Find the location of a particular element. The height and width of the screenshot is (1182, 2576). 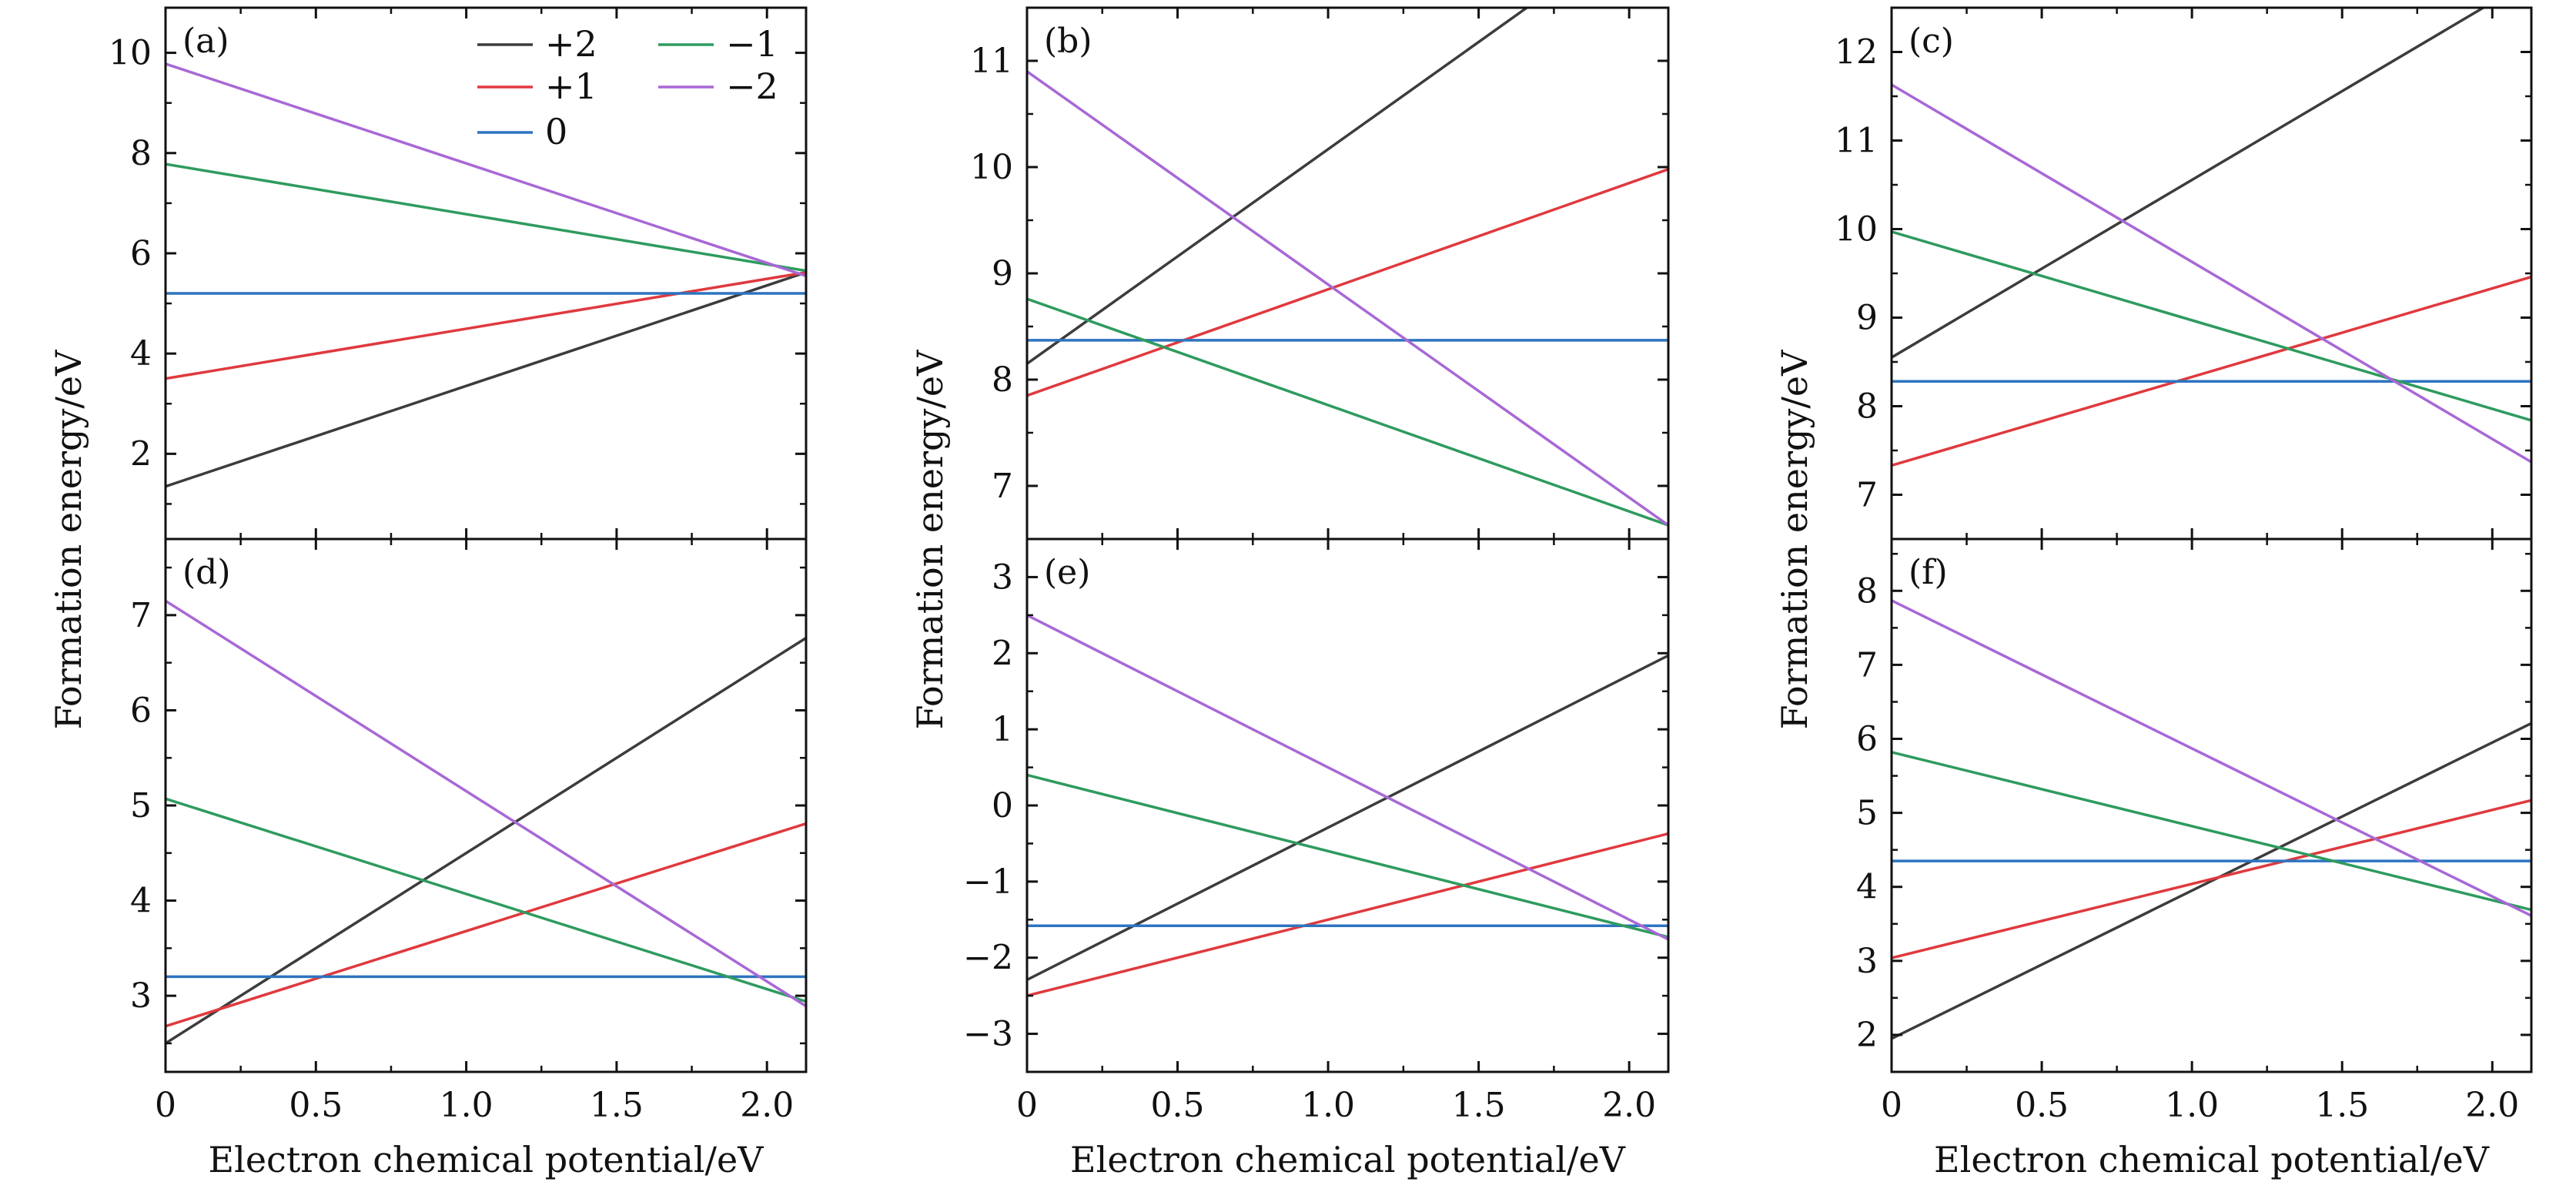

ylabel-column-3: Formation energy/eV is located at coordinates (1795, 539).